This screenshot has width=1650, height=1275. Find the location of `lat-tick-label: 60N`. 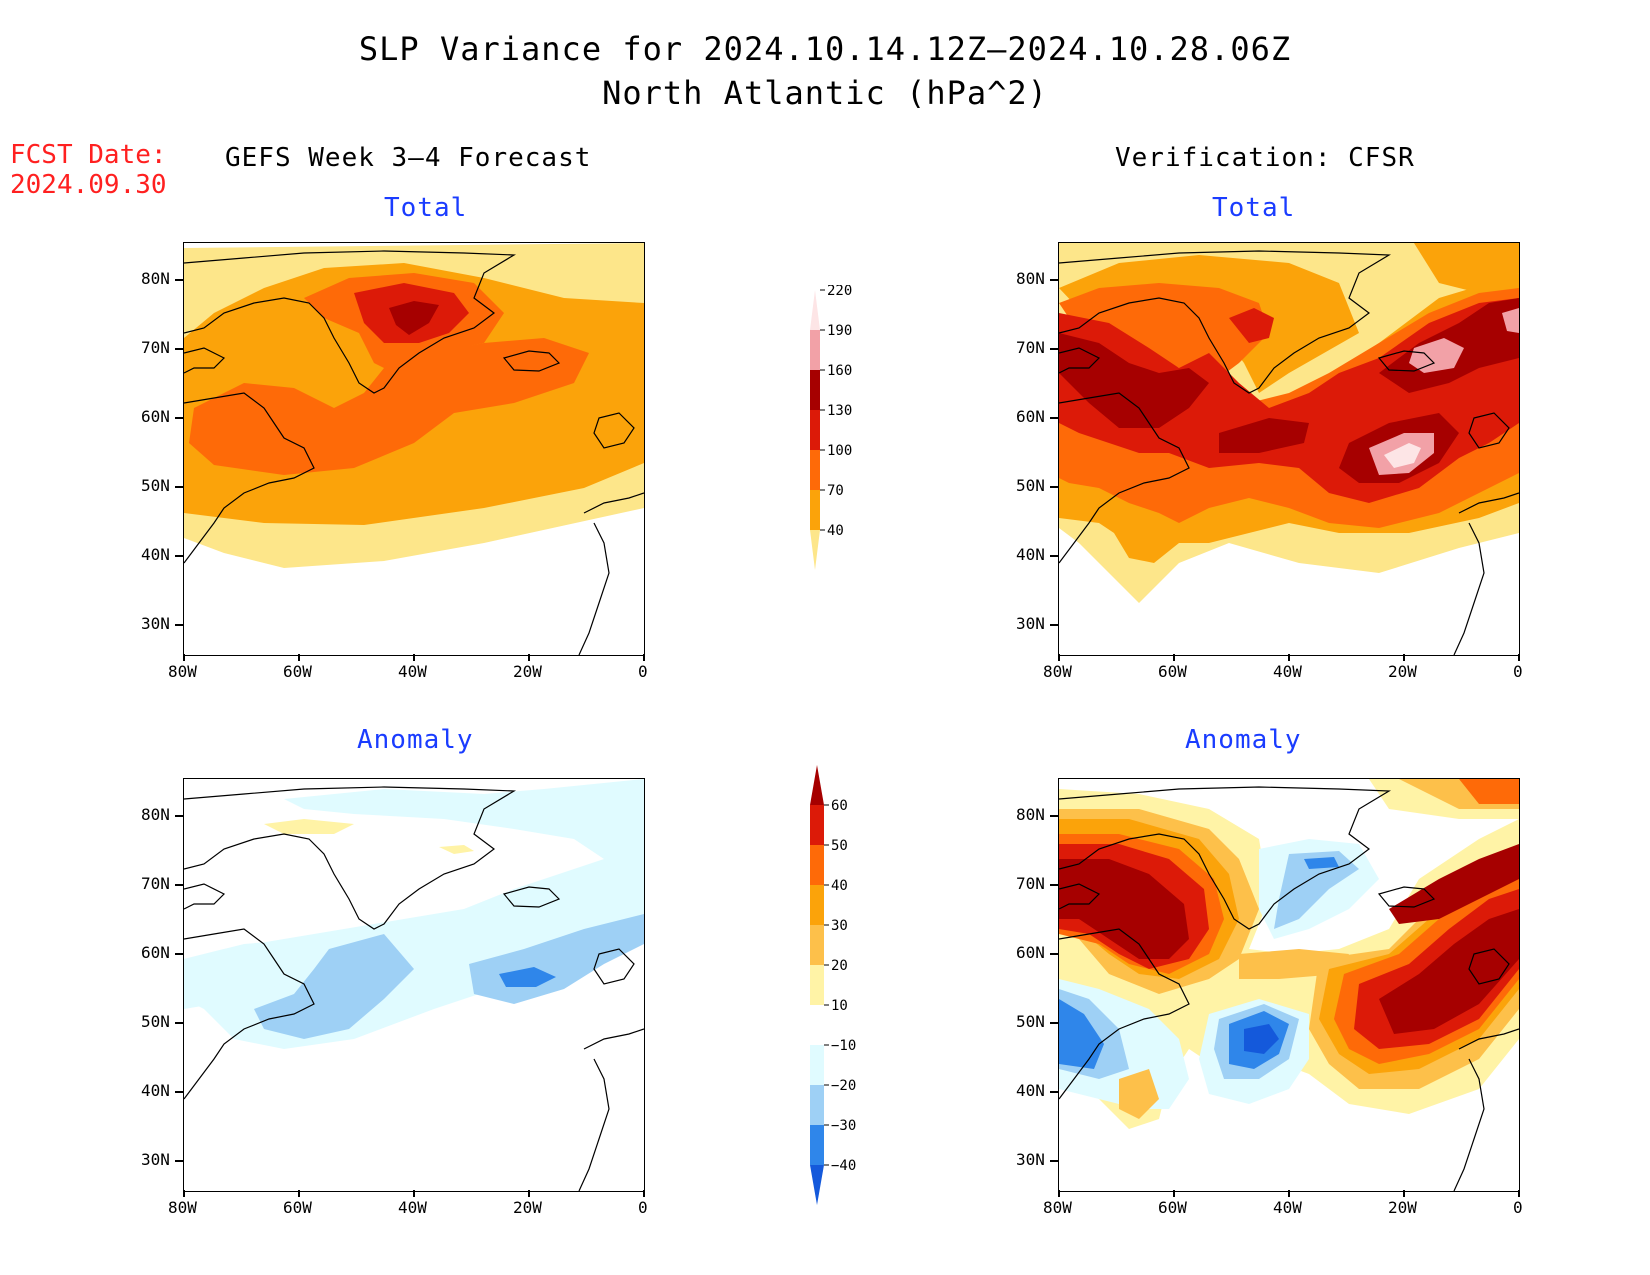

lat-tick-label: 60N is located at coordinates (1030, 416).